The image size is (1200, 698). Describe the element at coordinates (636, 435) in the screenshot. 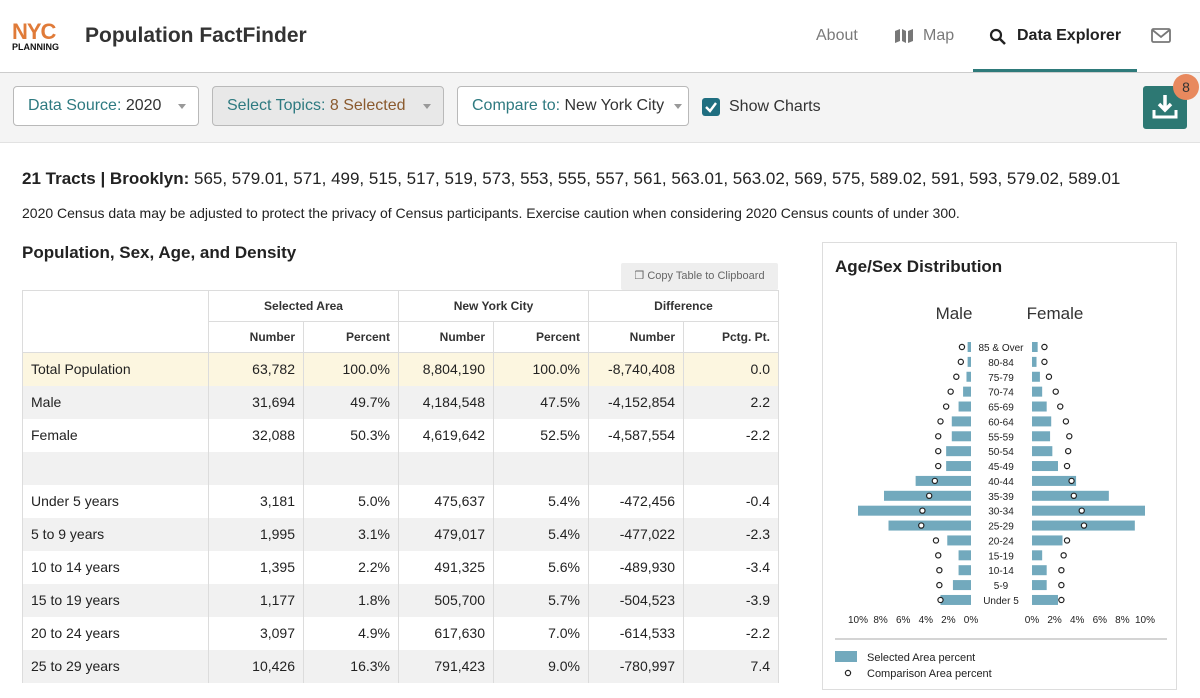

I see `cell: -4,587,554` at that location.